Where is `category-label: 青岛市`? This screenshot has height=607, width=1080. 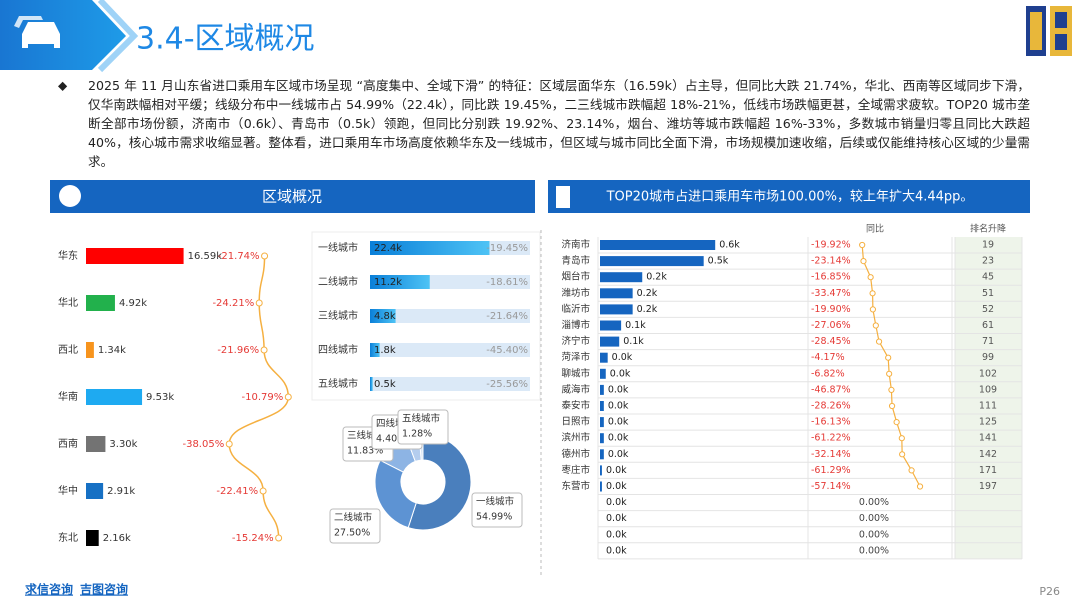 category-label: 青岛市 is located at coordinates (575, 261).